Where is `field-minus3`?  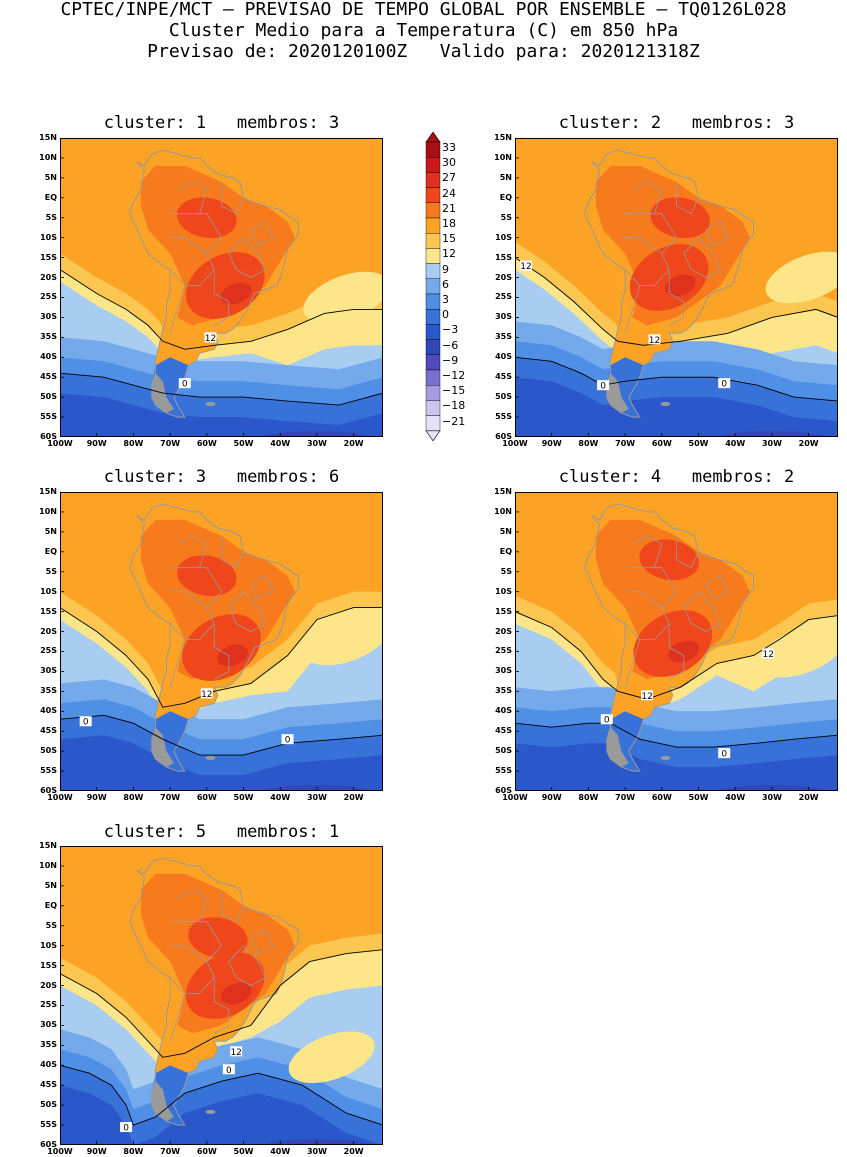 field-minus3 is located at coordinates (221, 1115).